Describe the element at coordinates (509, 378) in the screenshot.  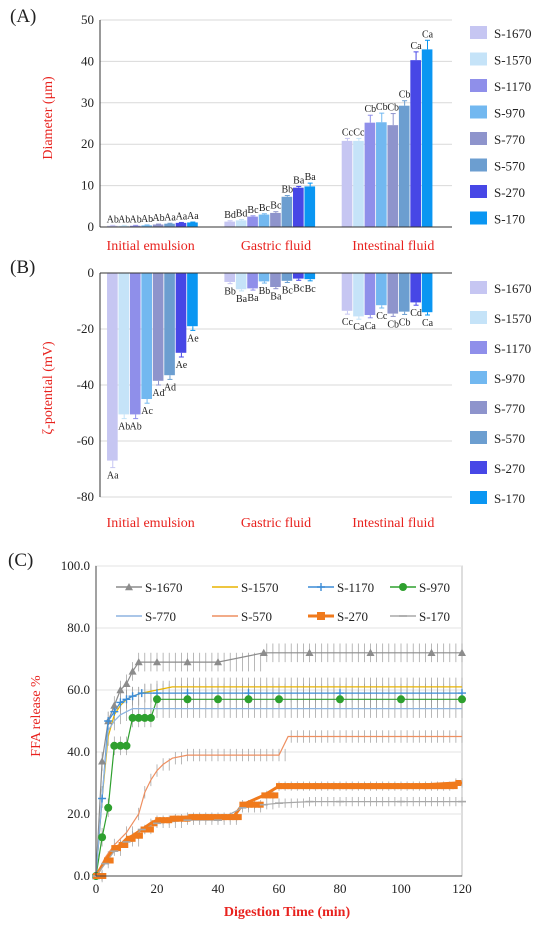
I see `legend-entry: S-970` at that location.